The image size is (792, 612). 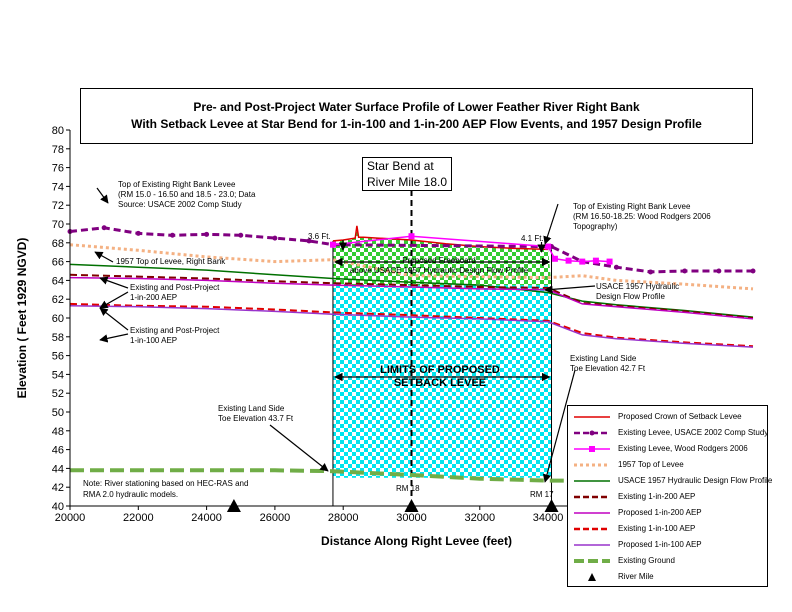 I want to click on limits-label: LIMITS OF PROPOSED SETBACK LEVEE, so click(x=440, y=377).